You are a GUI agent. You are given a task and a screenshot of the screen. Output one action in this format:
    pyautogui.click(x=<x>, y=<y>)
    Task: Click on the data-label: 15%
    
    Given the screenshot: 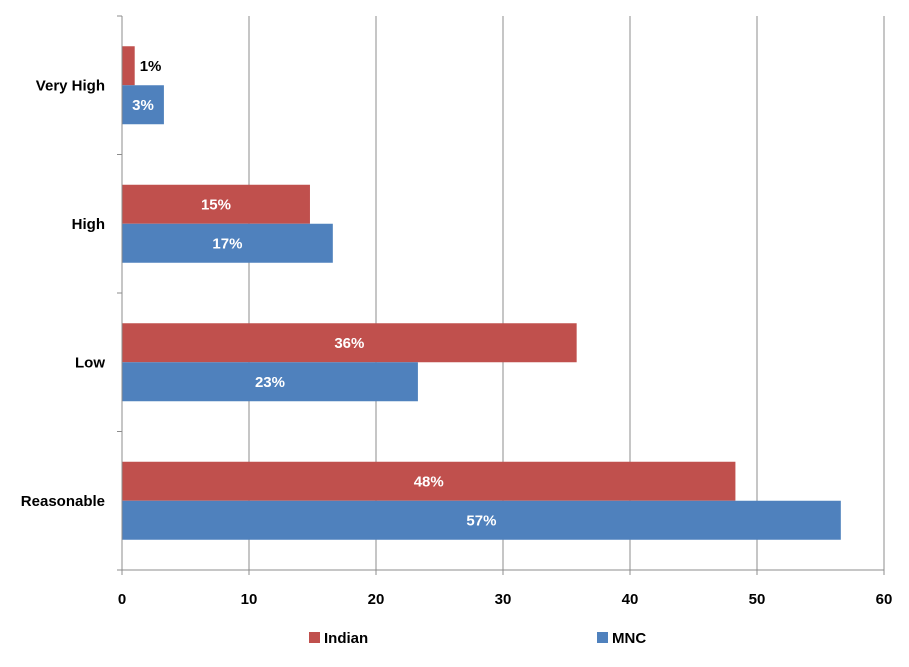 What is the action you would take?
    pyautogui.click(x=216, y=204)
    